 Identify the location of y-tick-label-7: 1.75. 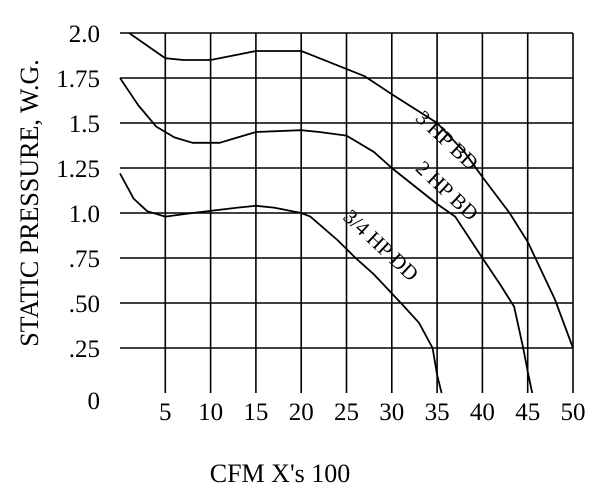
(78, 79).